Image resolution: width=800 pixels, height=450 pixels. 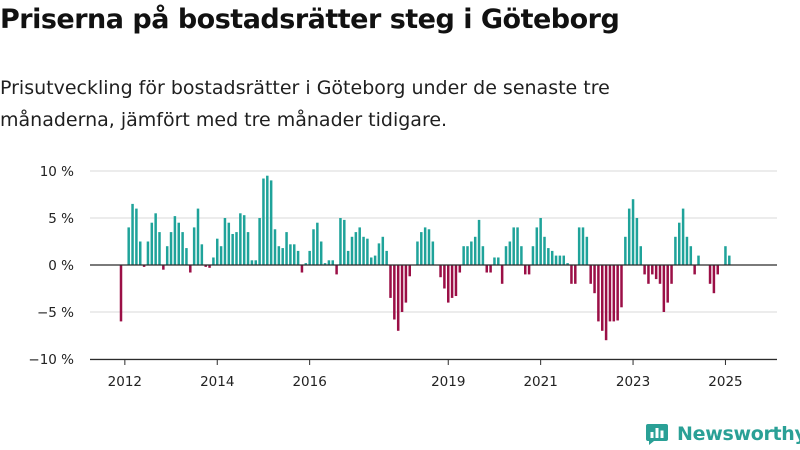 What do you see at coordinates (633, 382) in the screenshot?
I see `x-tick-label: 2023` at bounding box center [633, 382].